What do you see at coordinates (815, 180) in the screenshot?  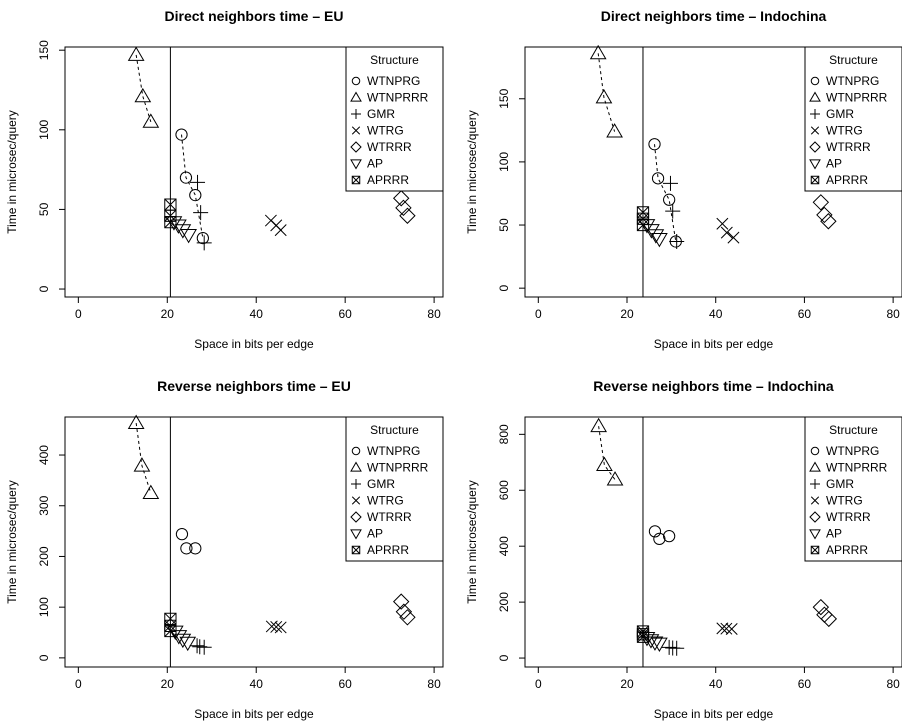 I see `legend-aprrr-icon` at bounding box center [815, 180].